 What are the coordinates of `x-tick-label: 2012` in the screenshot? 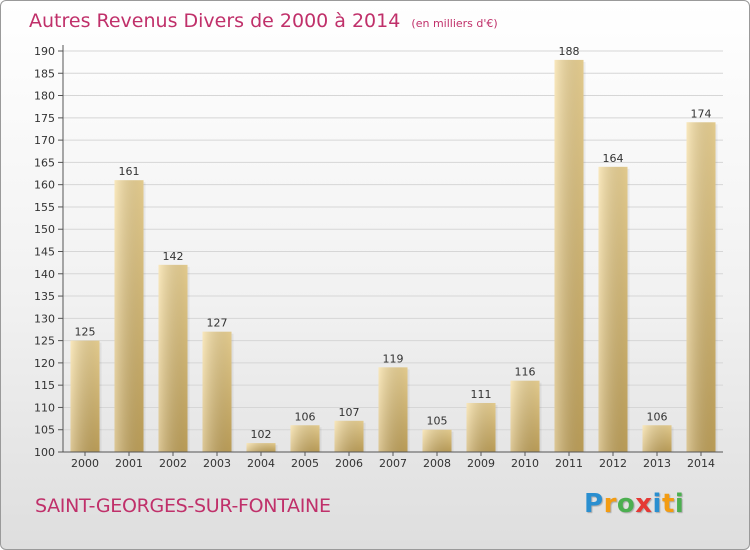 It's located at (613, 463).